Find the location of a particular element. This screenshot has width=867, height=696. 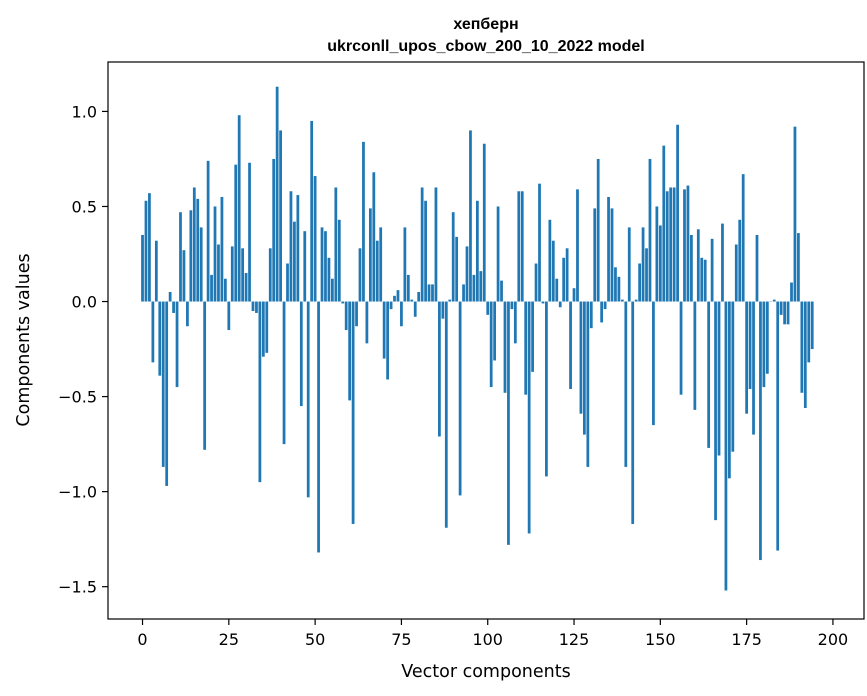

x-tick-label-4: 100 is located at coordinates (487, 639).